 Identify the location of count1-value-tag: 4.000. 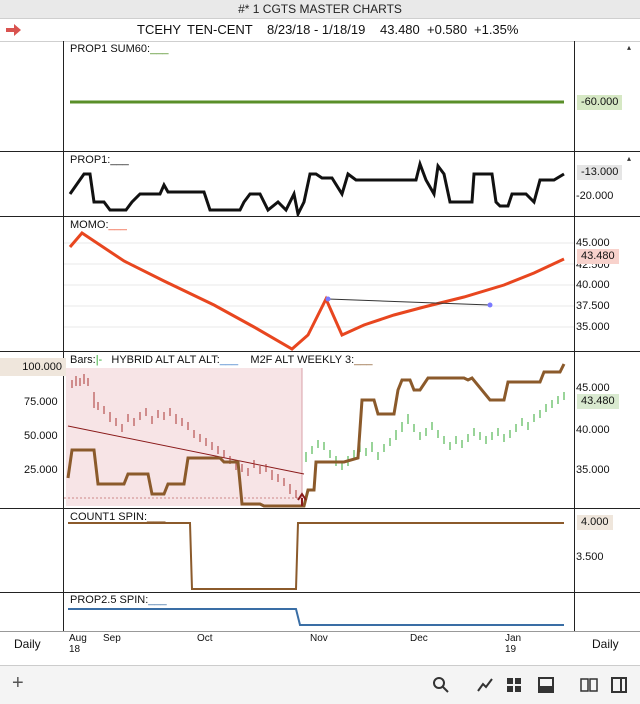
(595, 522).